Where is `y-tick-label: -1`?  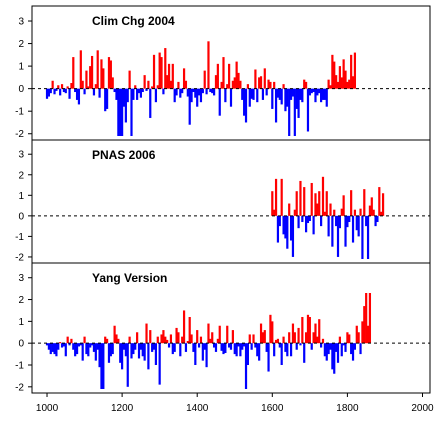 y-tick-label: -1 is located at coordinates (19, 112).